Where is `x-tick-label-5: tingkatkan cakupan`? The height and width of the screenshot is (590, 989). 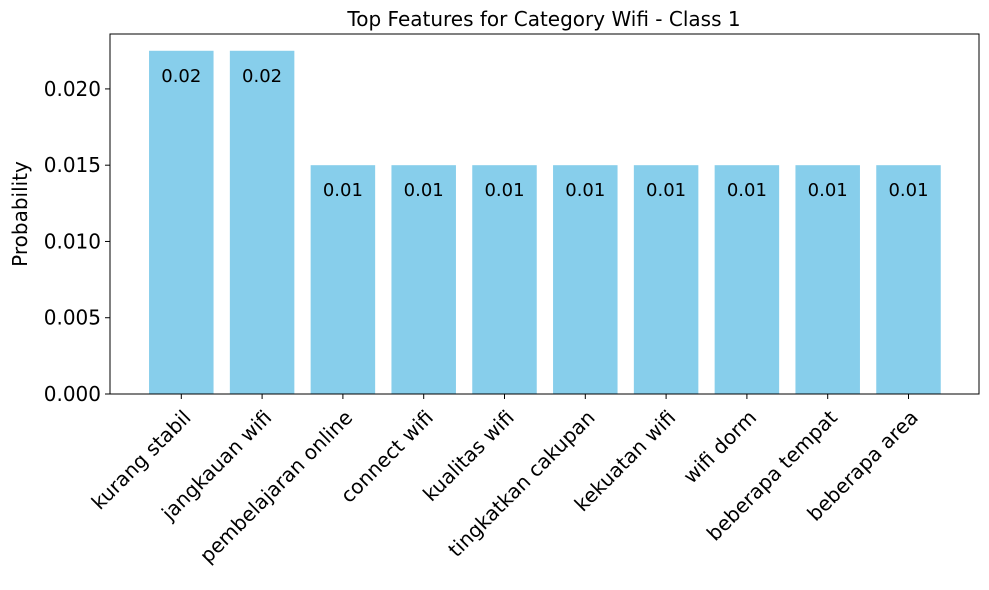
x-tick-label-5: tingkatkan cakupan is located at coordinates (521, 483).